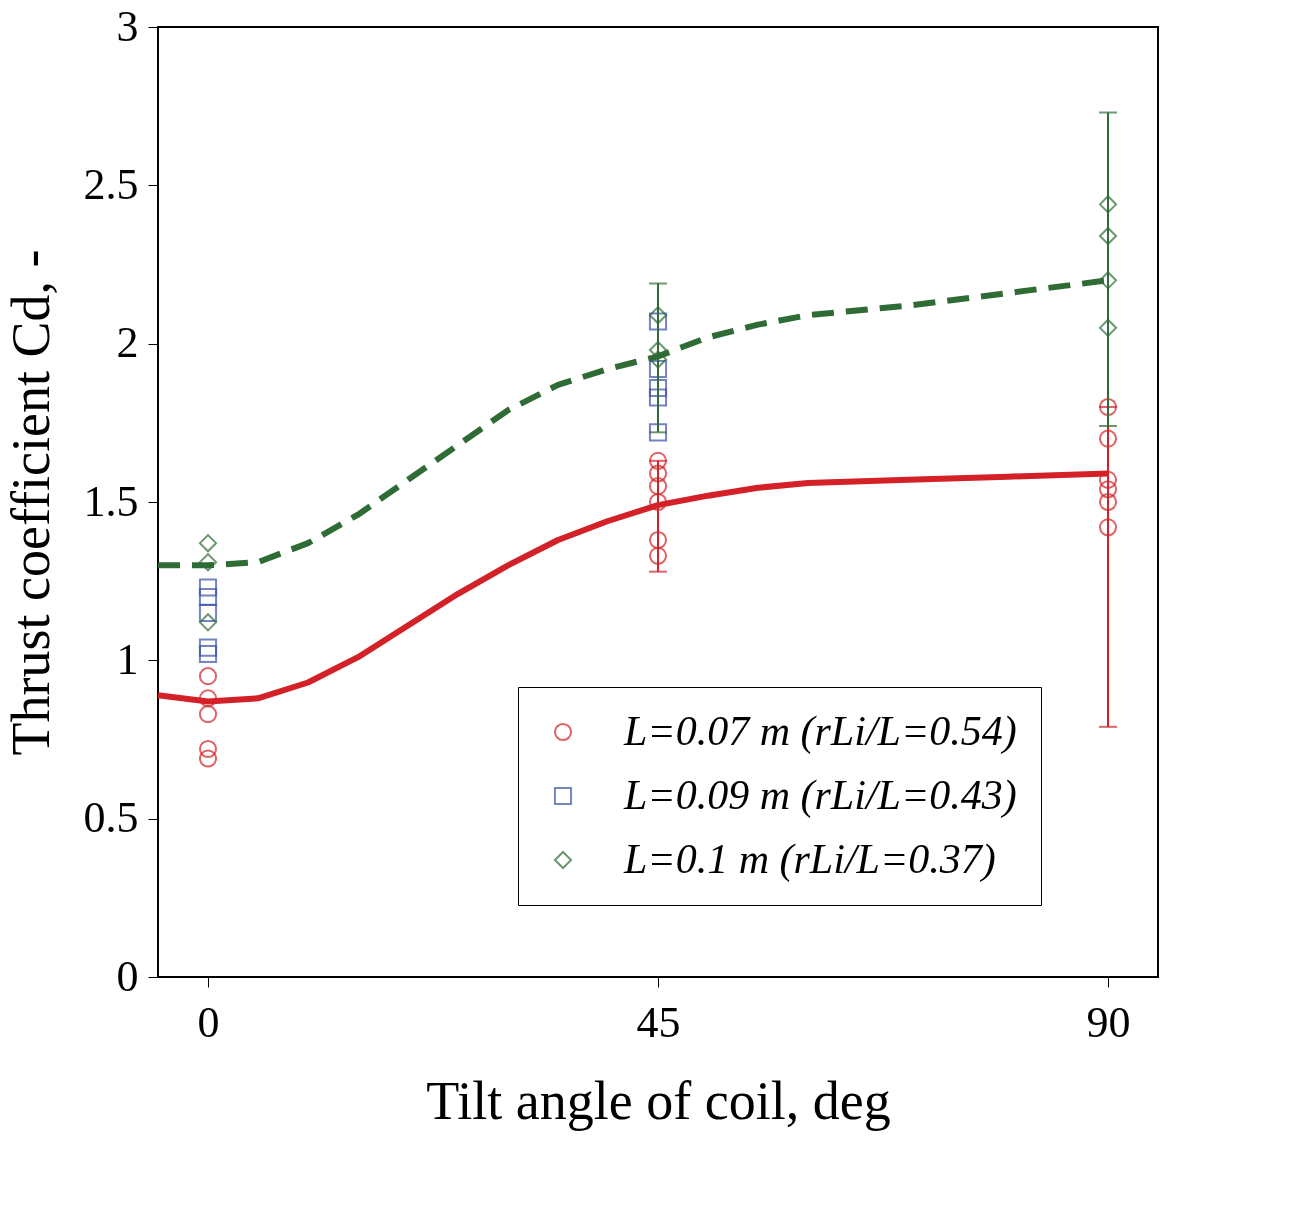 Image resolution: width=1301 pixels, height=1211 pixels. I want to click on y-tick-label: 1.5, so click(111, 501).